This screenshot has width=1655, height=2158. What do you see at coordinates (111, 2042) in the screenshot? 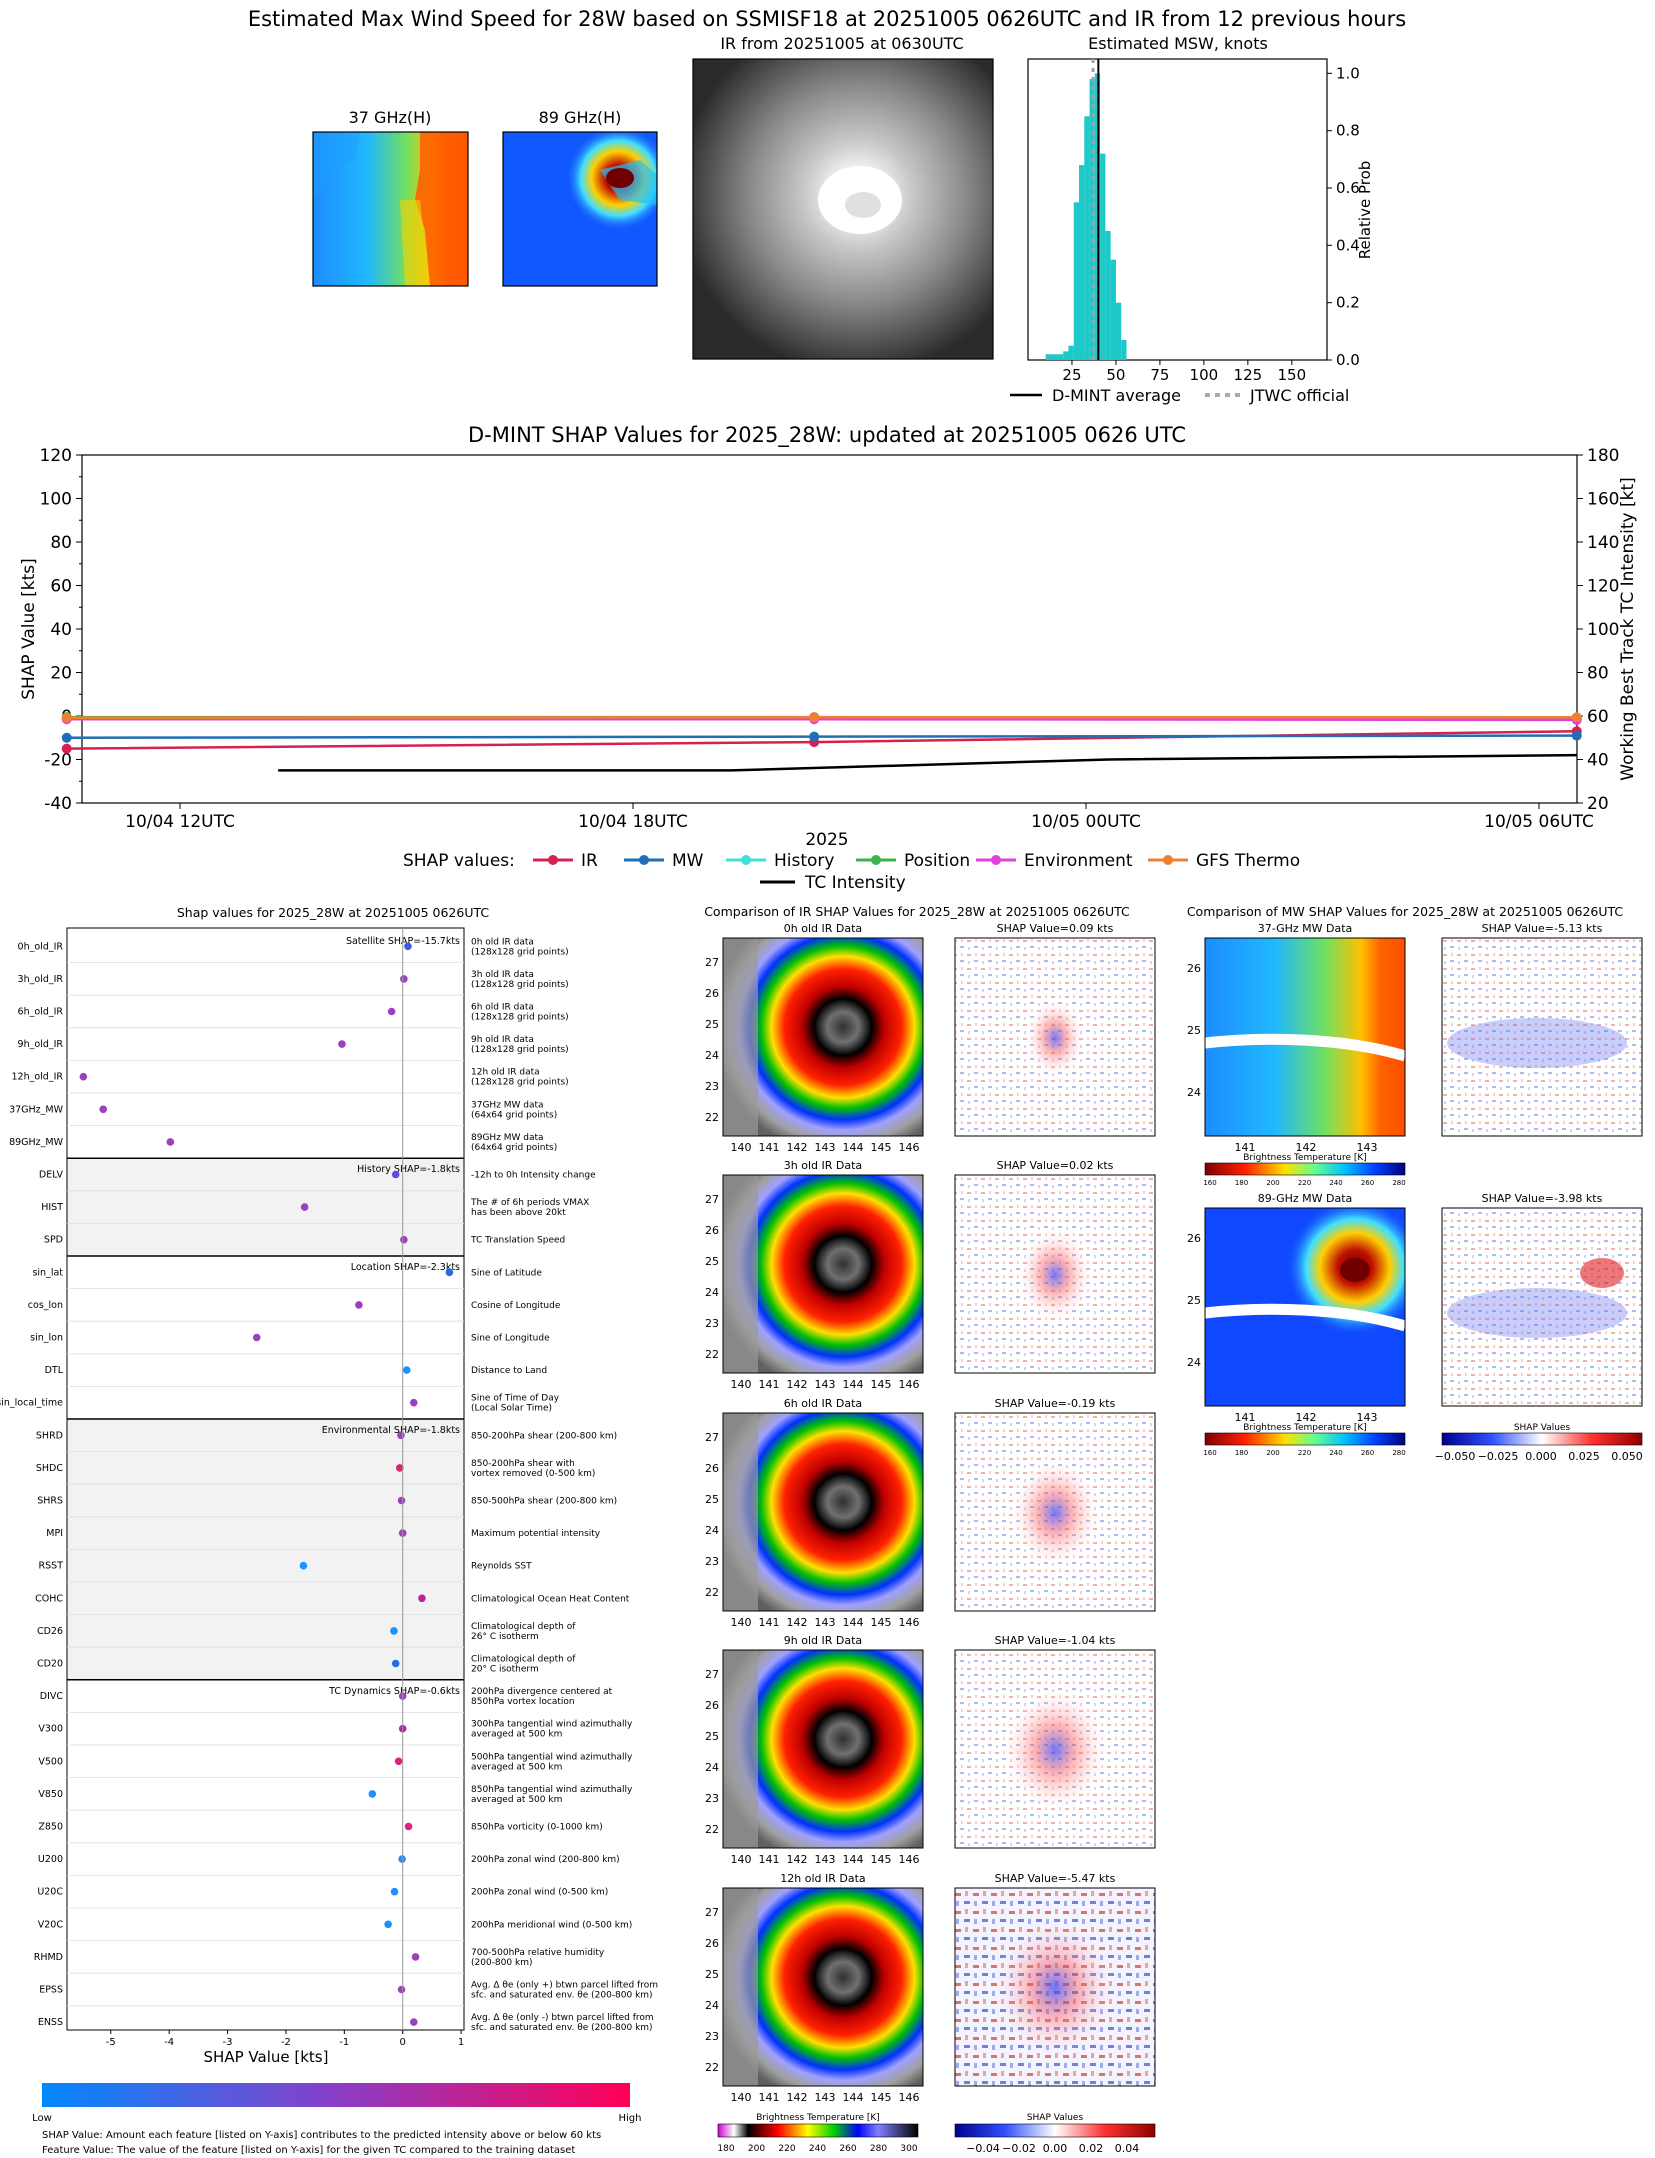
I see `feature-xtick-label-0: -5` at bounding box center [111, 2042].